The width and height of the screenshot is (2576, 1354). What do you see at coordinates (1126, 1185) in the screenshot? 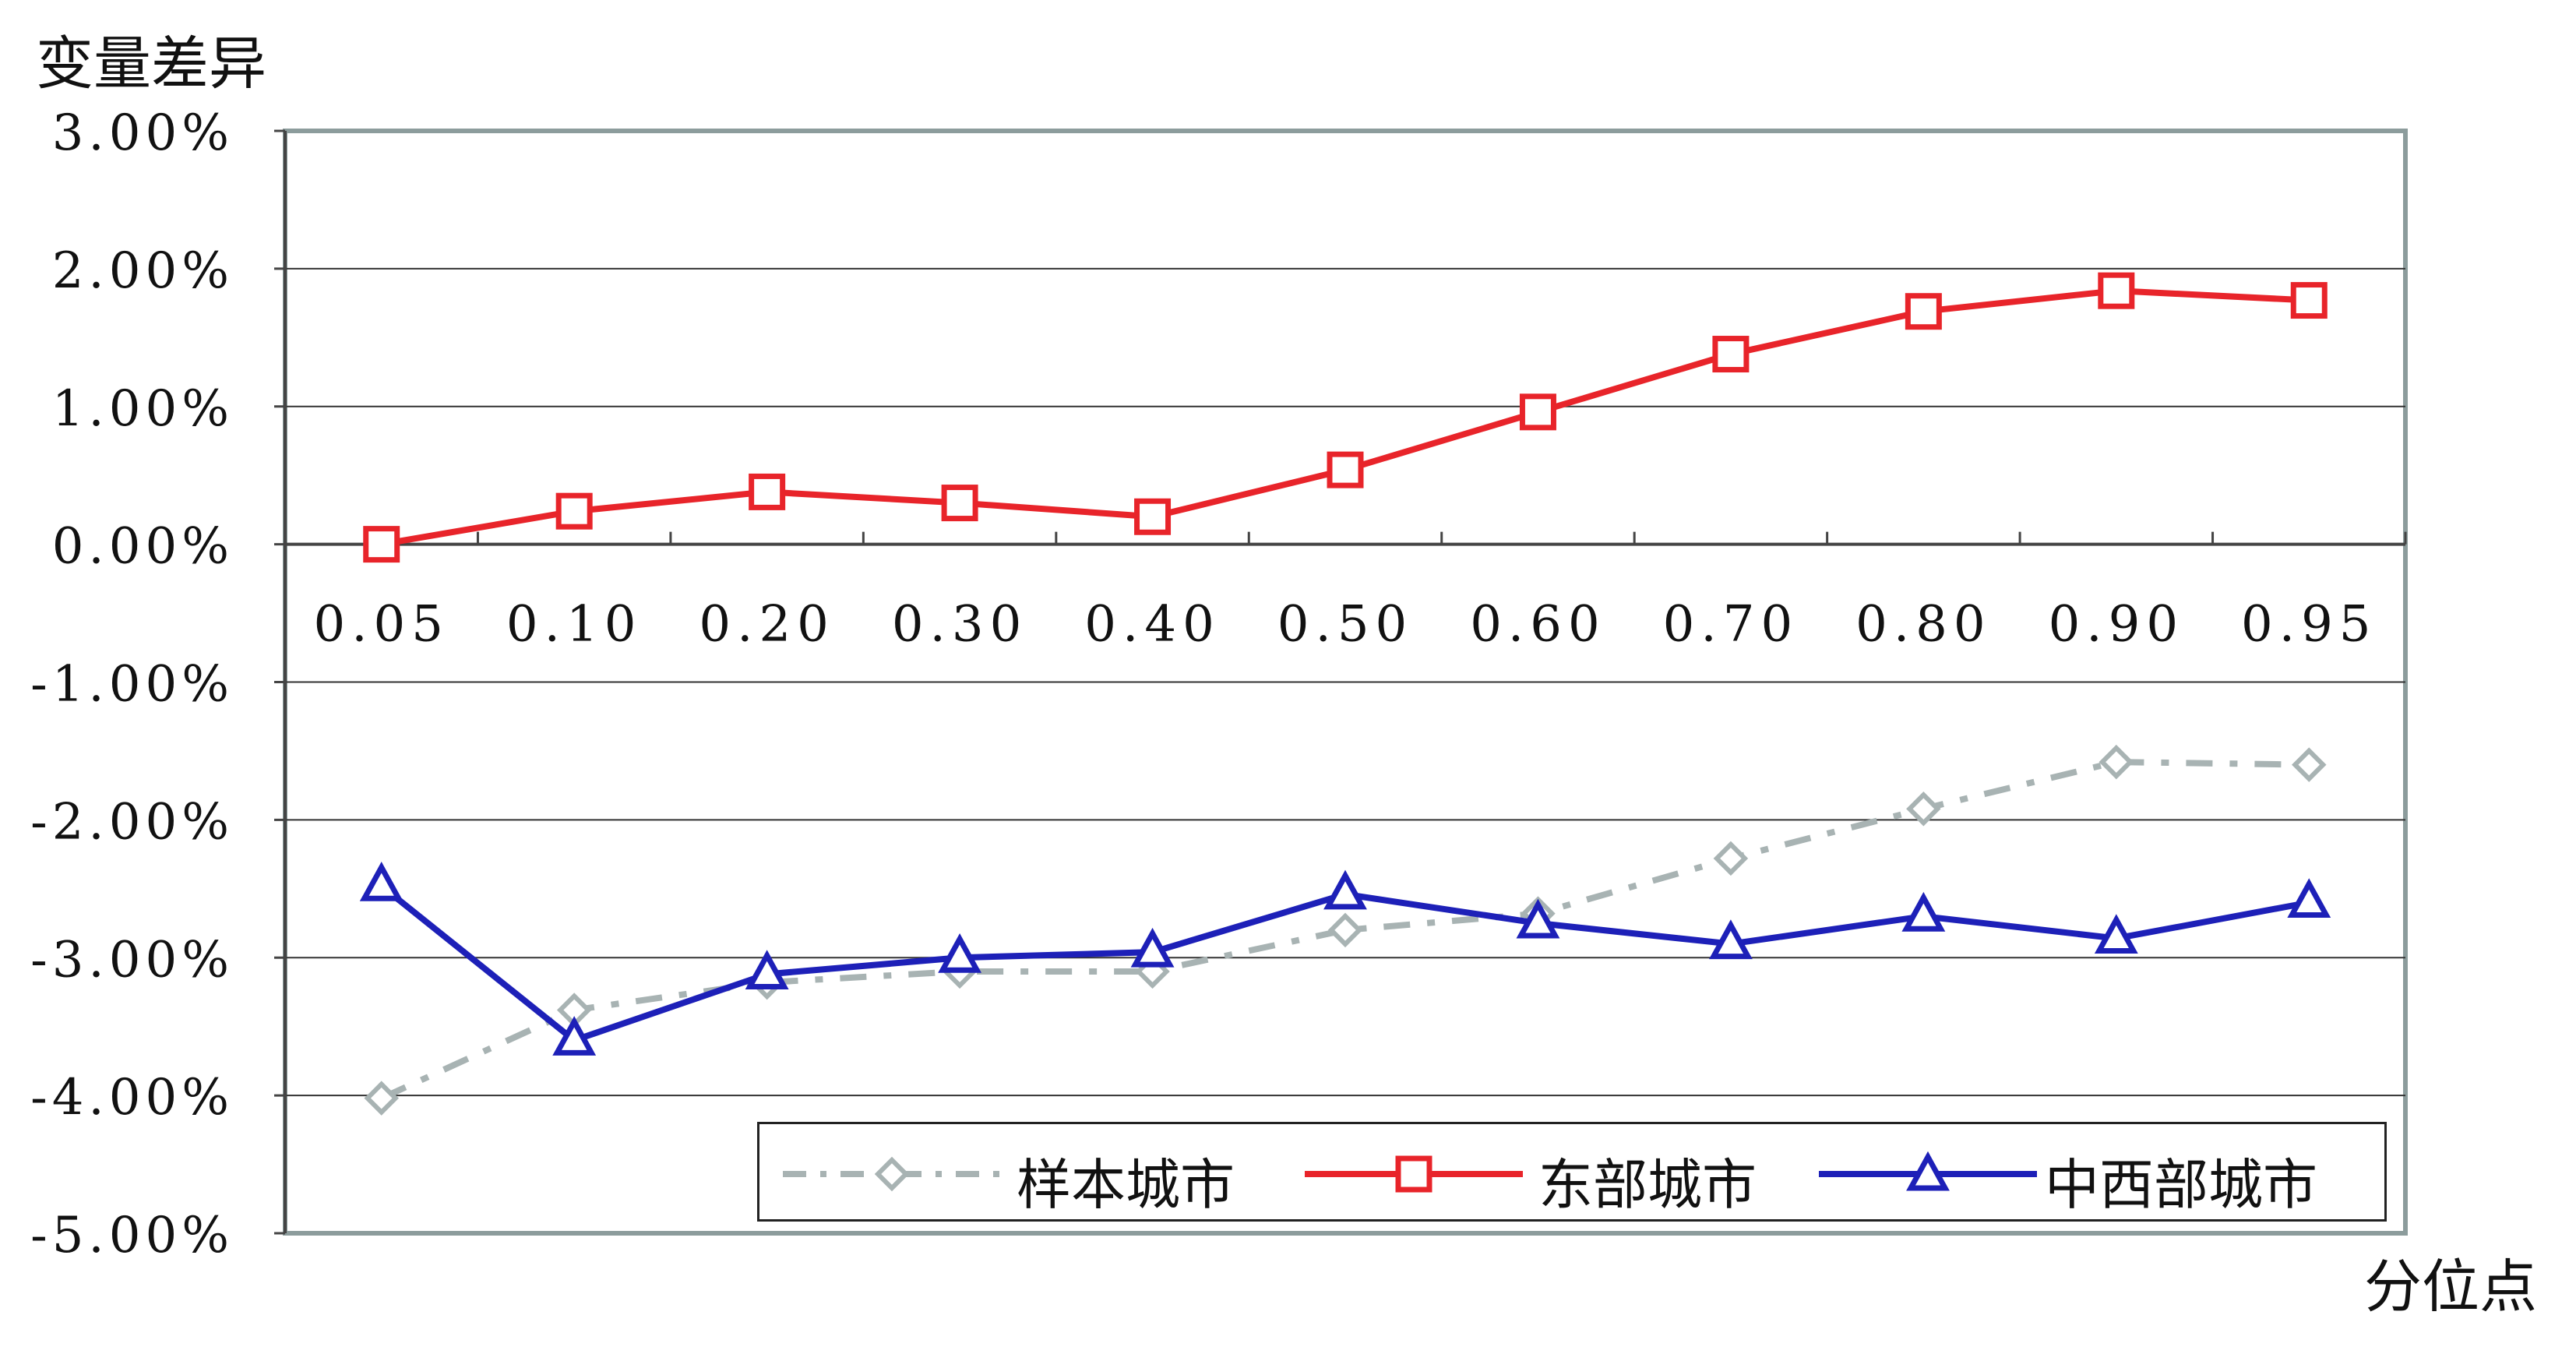
I see `legend-label-sample: 样本城市` at bounding box center [1126, 1185].